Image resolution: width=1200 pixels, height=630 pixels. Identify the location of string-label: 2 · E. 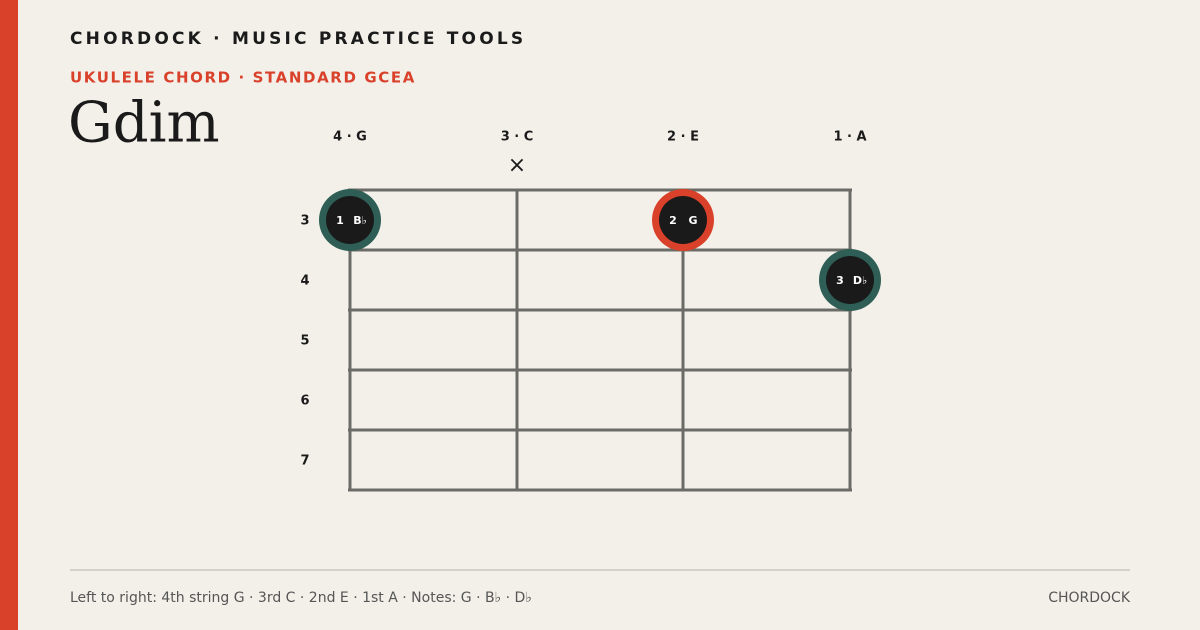
(683, 137).